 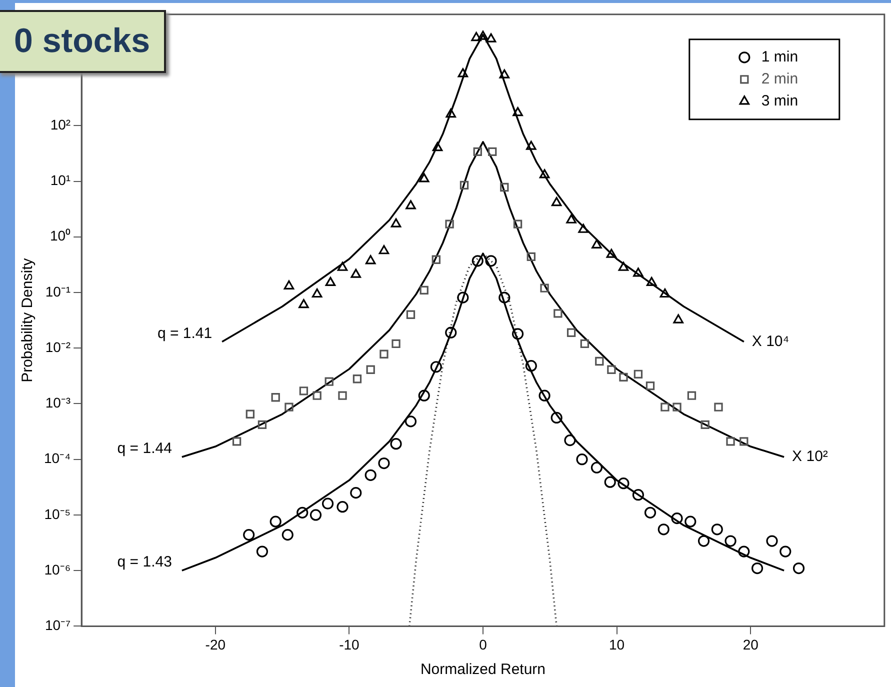 What do you see at coordinates (83, 41) in the screenshot?
I see `chart-title: 0 stocks` at bounding box center [83, 41].